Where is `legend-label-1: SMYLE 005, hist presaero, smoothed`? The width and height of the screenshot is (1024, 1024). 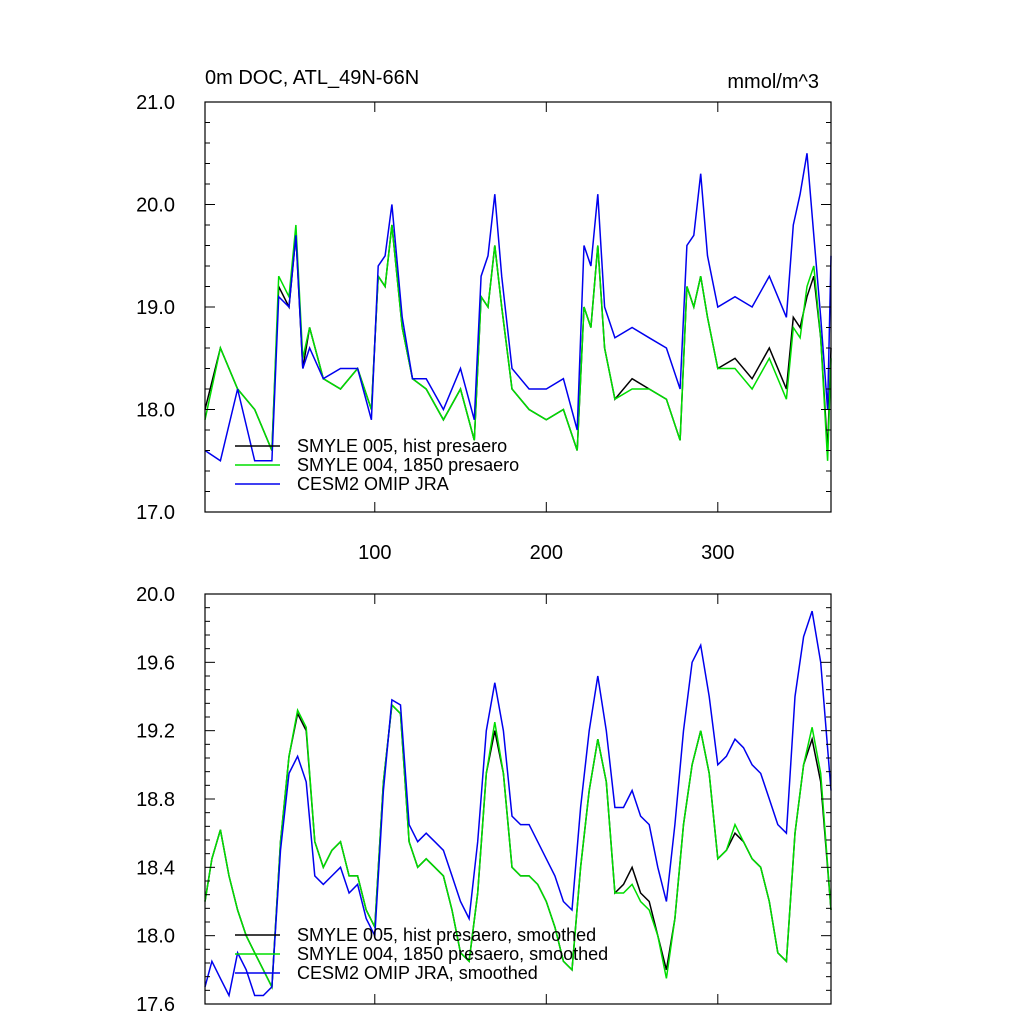 legend-label-1: SMYLE 005, hist presaero, smoothed is located at coordinates (446, 935).